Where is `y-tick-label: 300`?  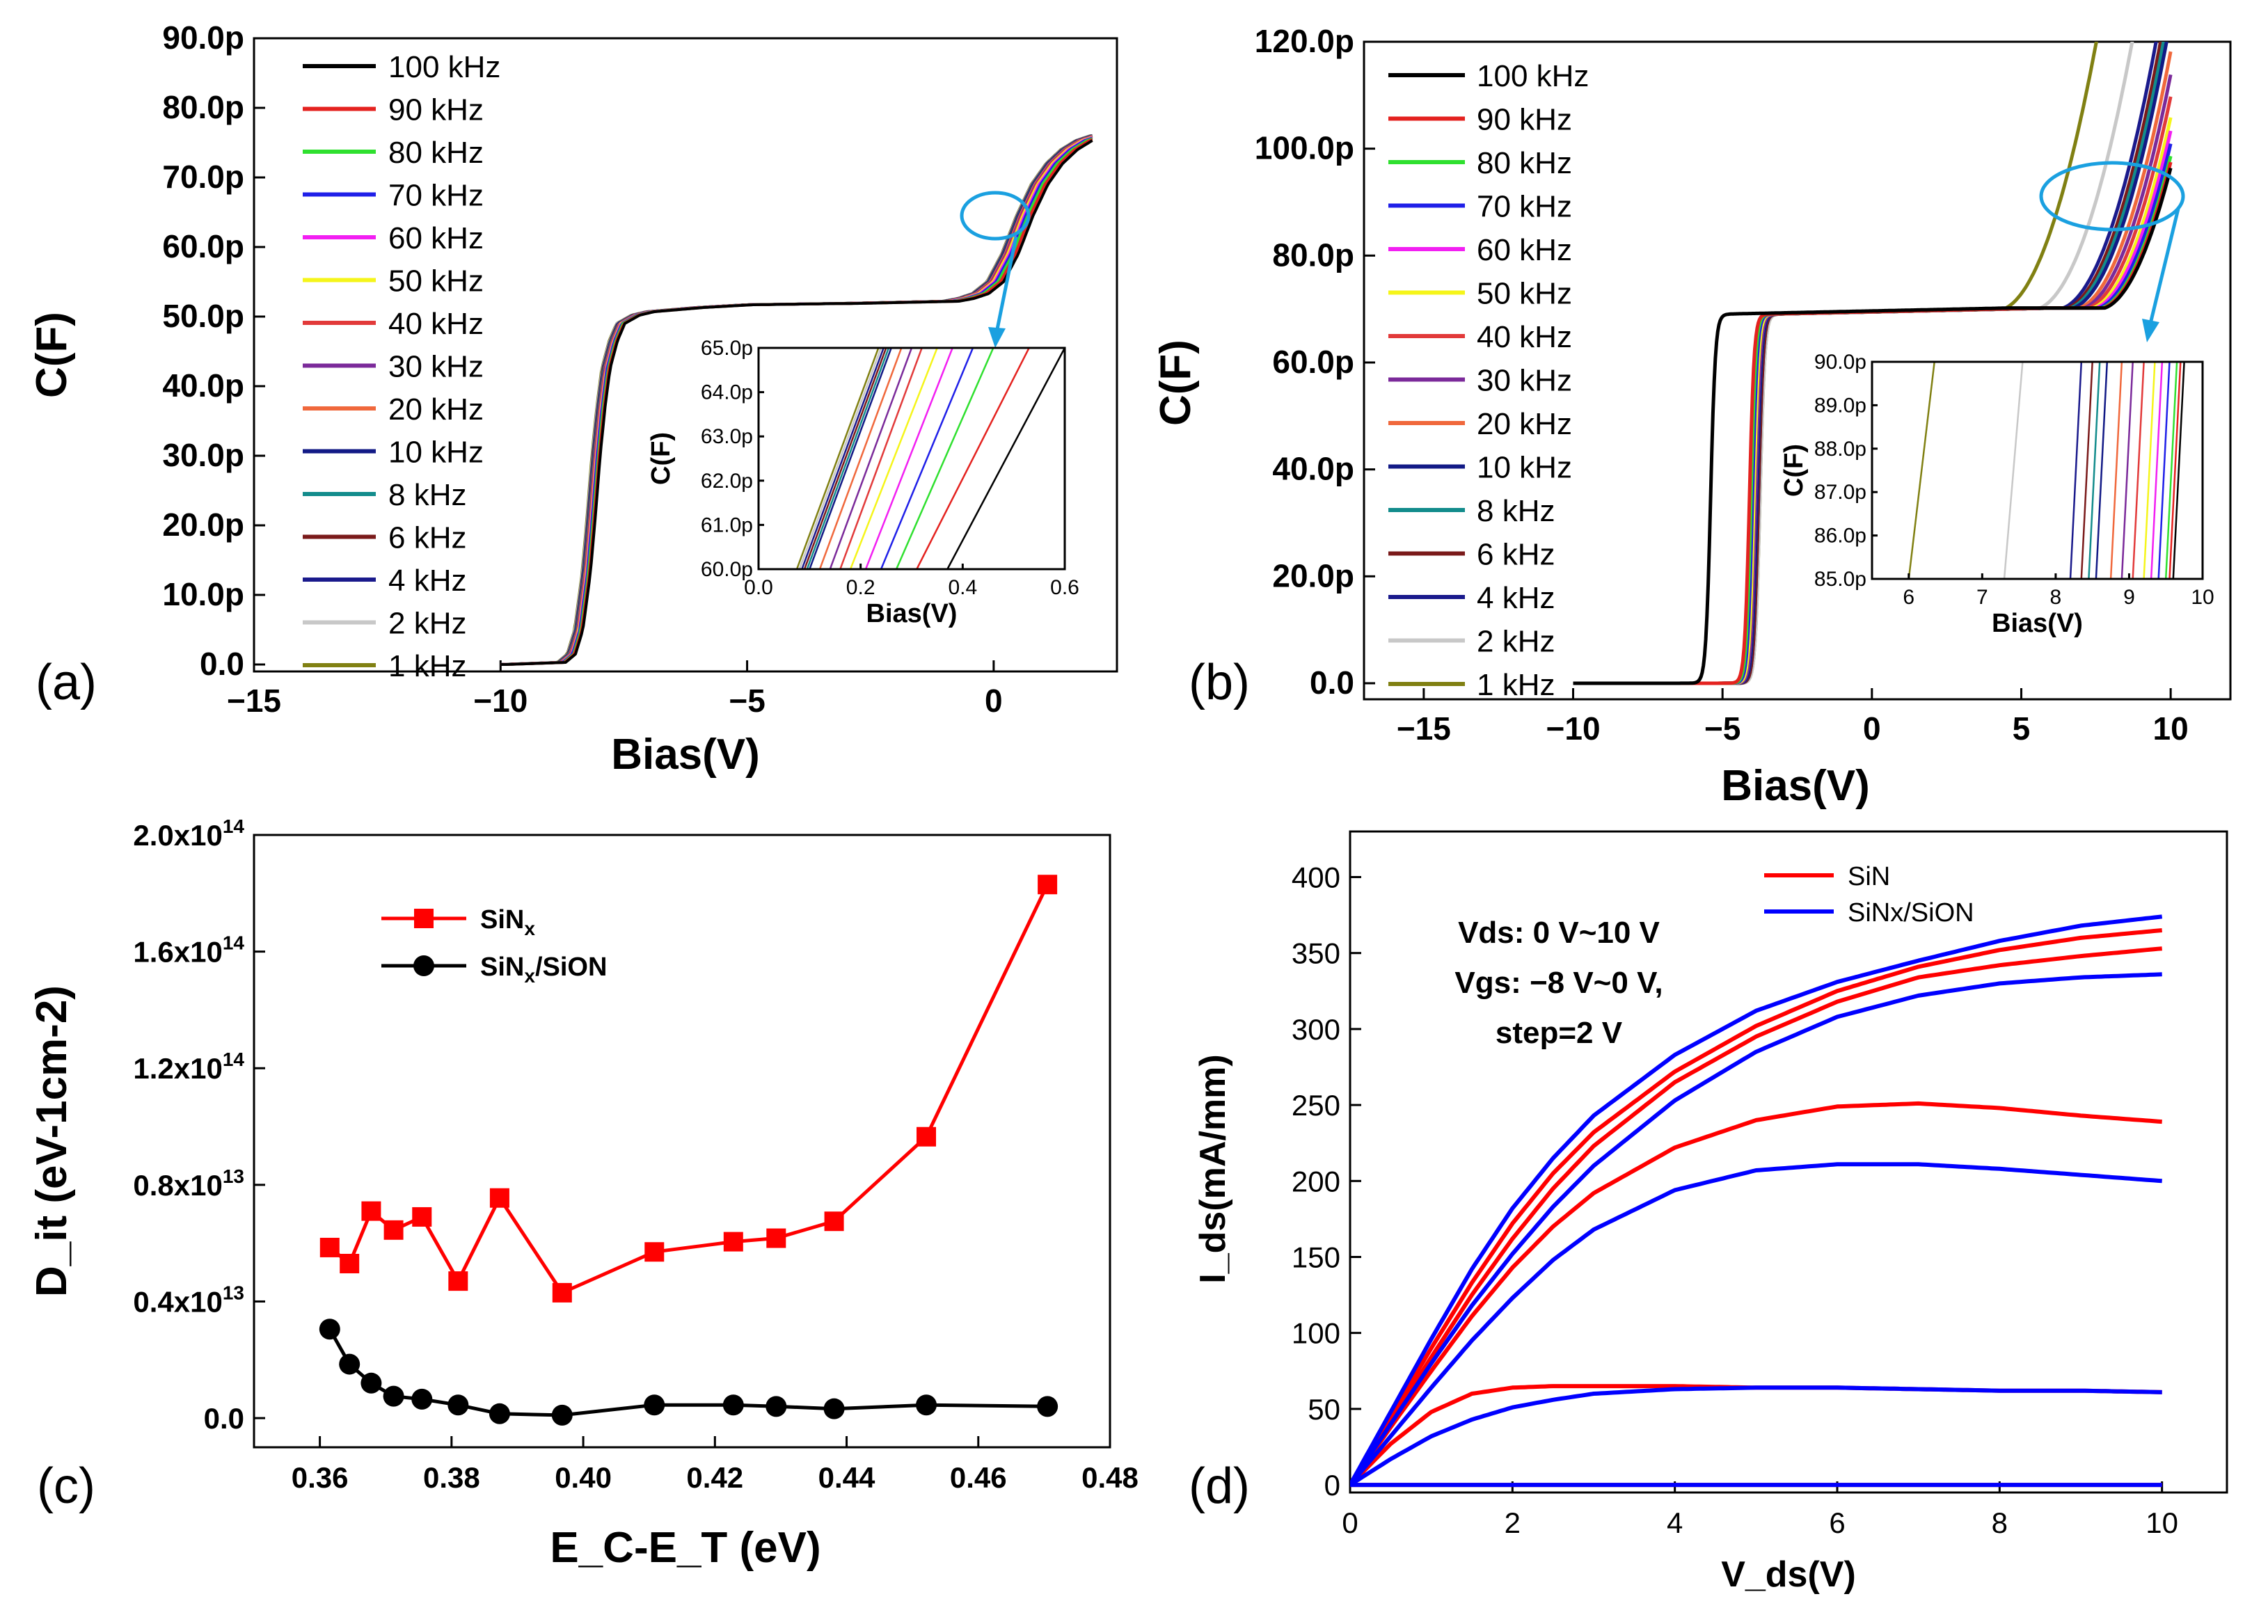
y-tick-label: 300 is located at coordinates (1316, 1029).